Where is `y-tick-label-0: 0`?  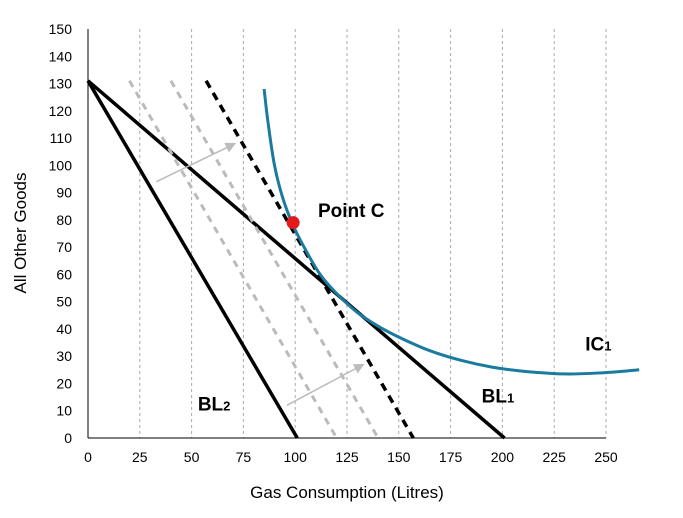 y-tick-label-0: 0 is located at coordinates (68, 438).